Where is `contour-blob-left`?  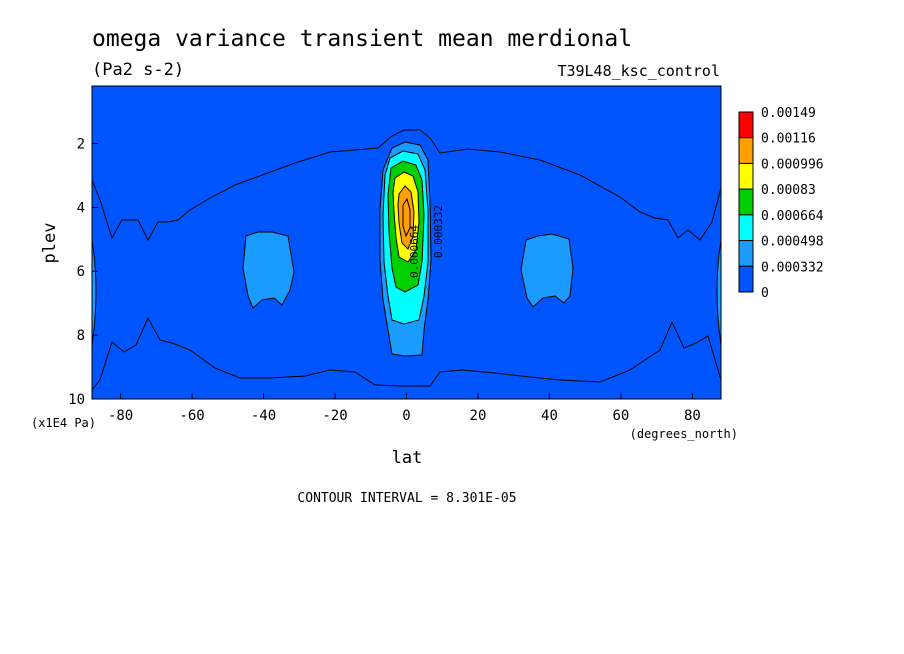 contour-blob-left is located at coordinates (268, 270).